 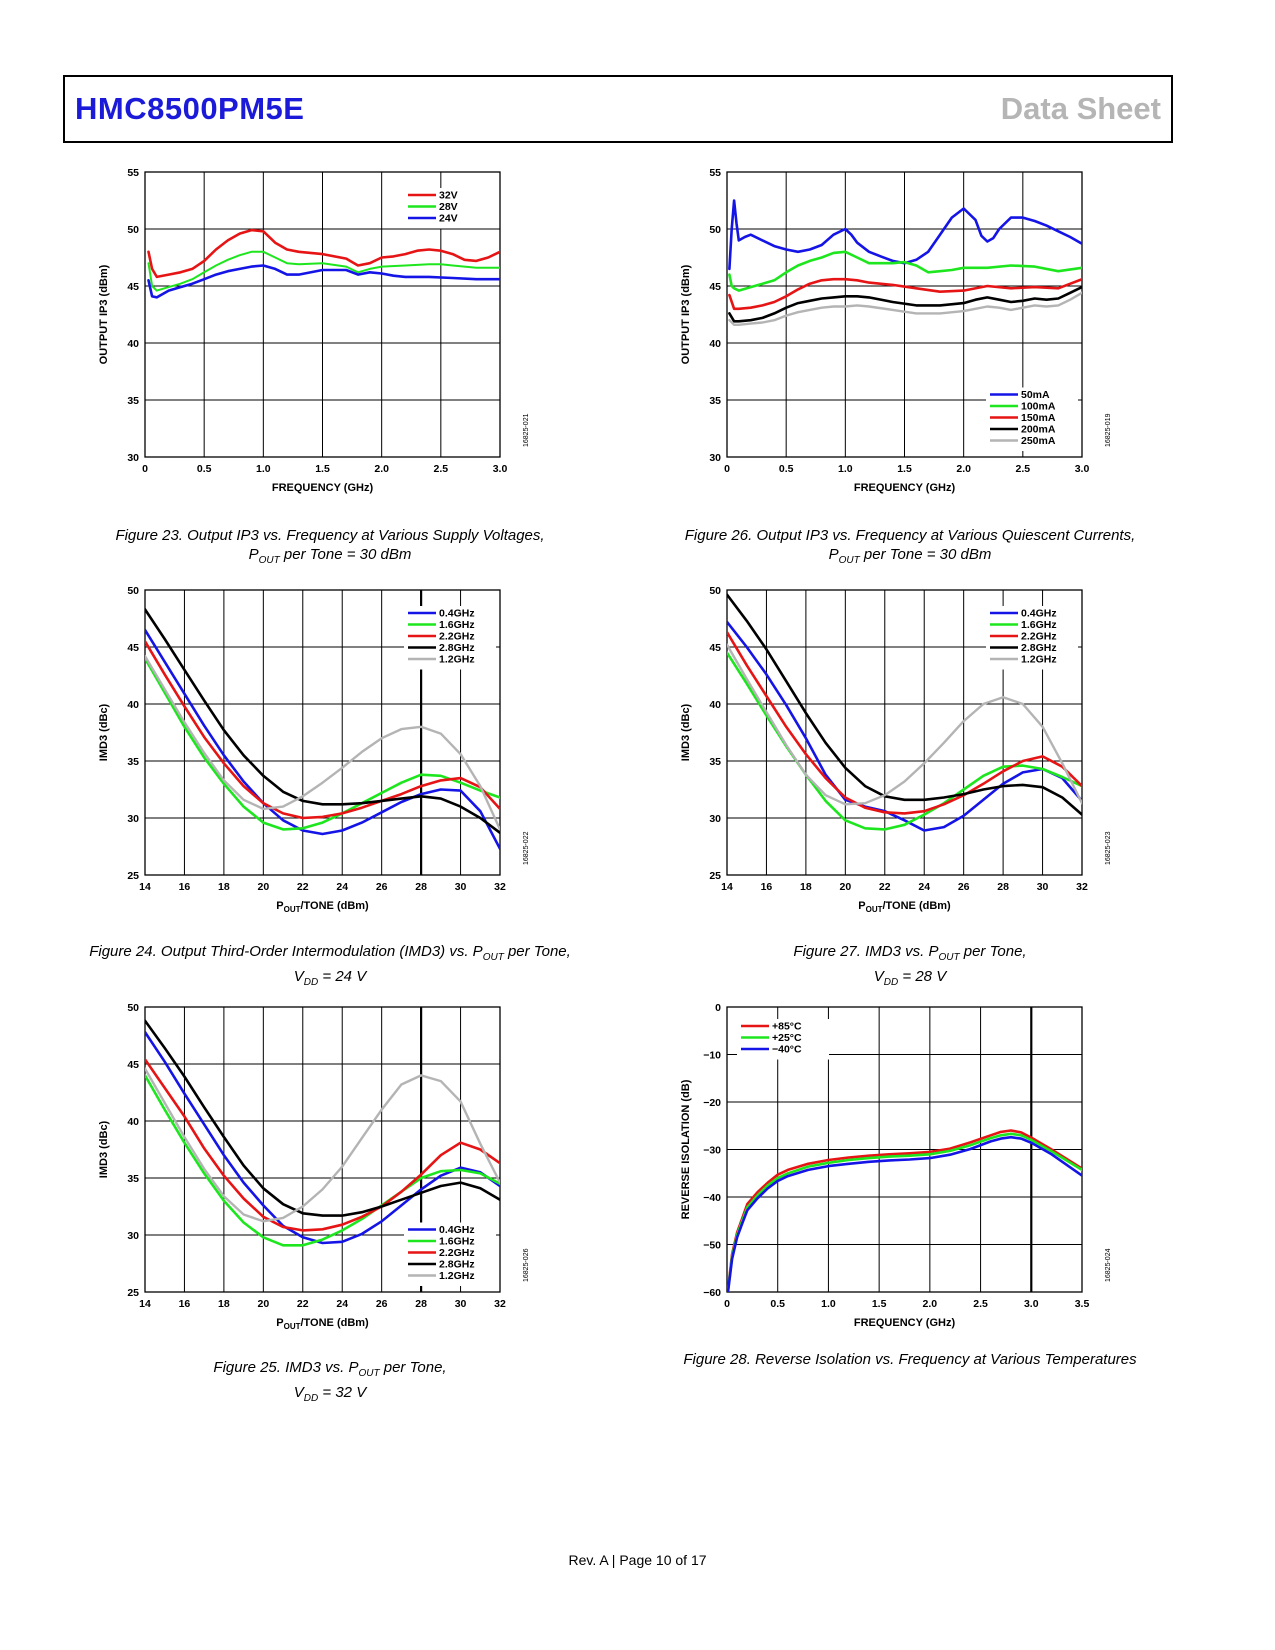 I want to click on caption-line: Figure 25. IMD3 vs. P, so click(x=286, y=1367).